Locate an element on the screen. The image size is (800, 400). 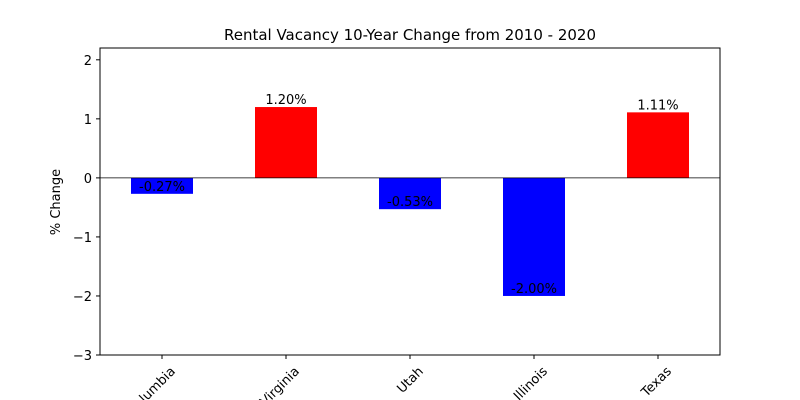
y-tick-label: −1 is located at coordinates (82, 238).